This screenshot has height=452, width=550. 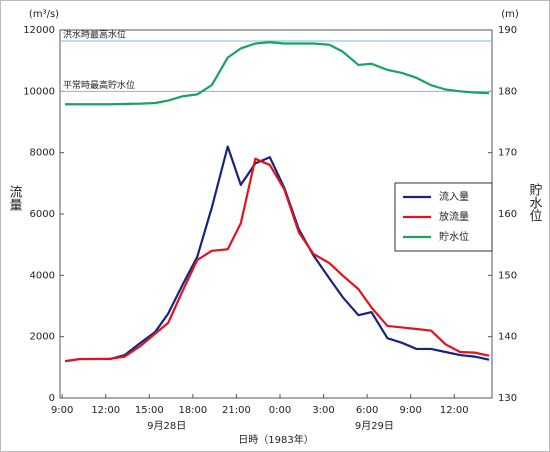 I want to click on date-label: 9月29日, so click(x=374, y=426).